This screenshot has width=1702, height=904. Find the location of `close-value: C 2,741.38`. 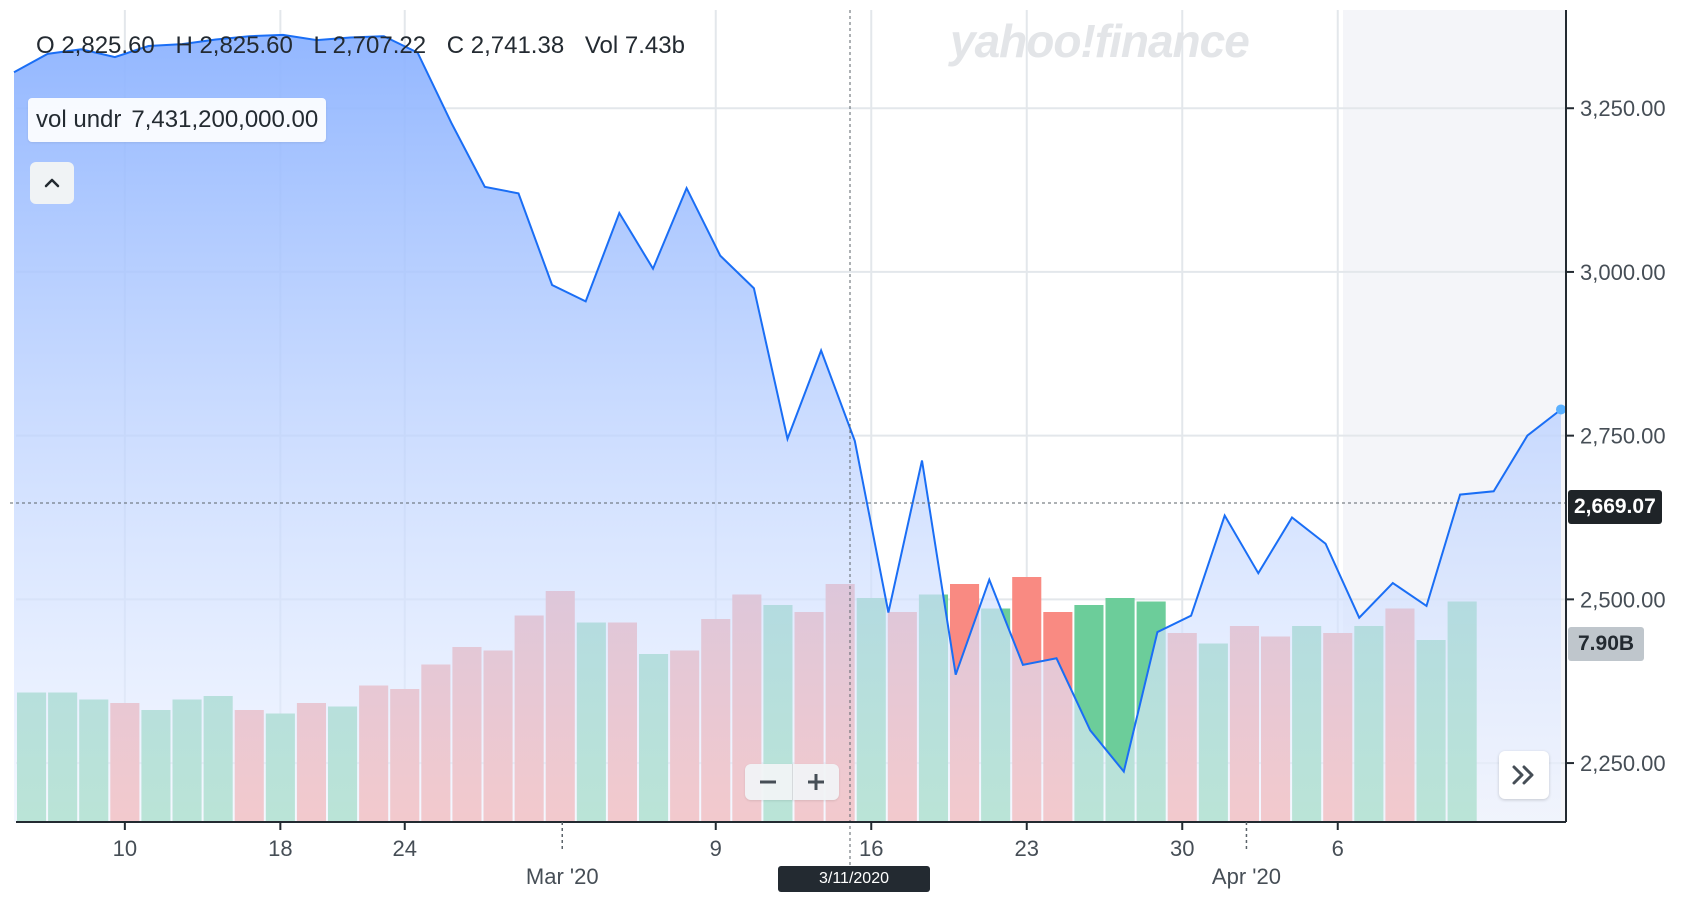

close-value: C 2,741.38 is located at coordinates (505, 45).